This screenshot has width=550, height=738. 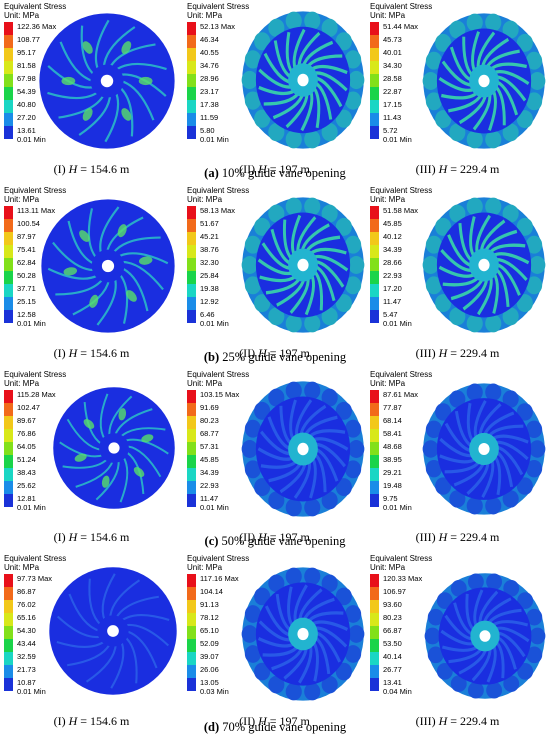 What do you see at coordinates (457, 537) in the screenshot?
I see `panel-caption: (III) H = 229.4 m` at bounding box center [457, 537].